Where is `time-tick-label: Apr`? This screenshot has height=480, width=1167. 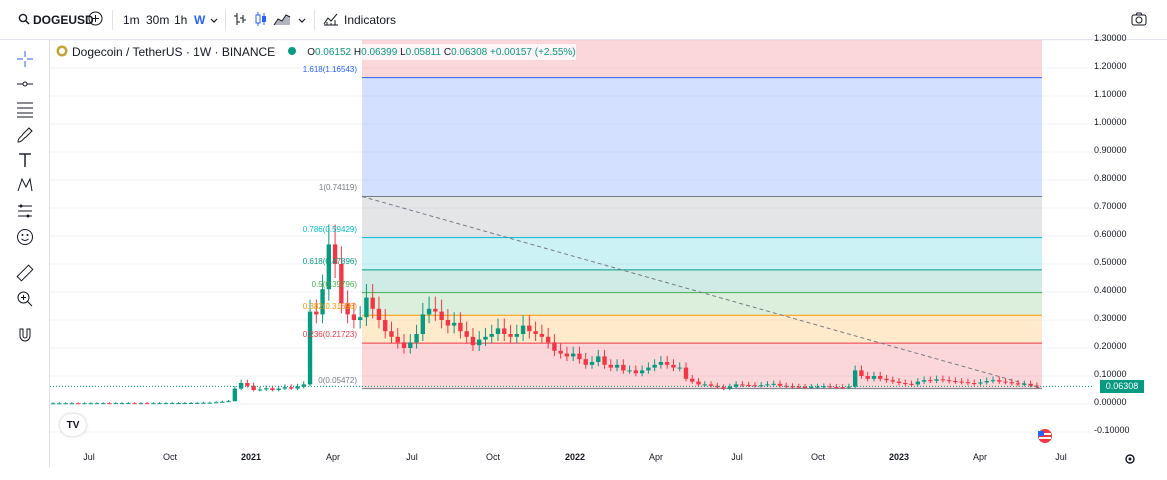 time-tick-label: Apr is located at coordinates (980, 457).